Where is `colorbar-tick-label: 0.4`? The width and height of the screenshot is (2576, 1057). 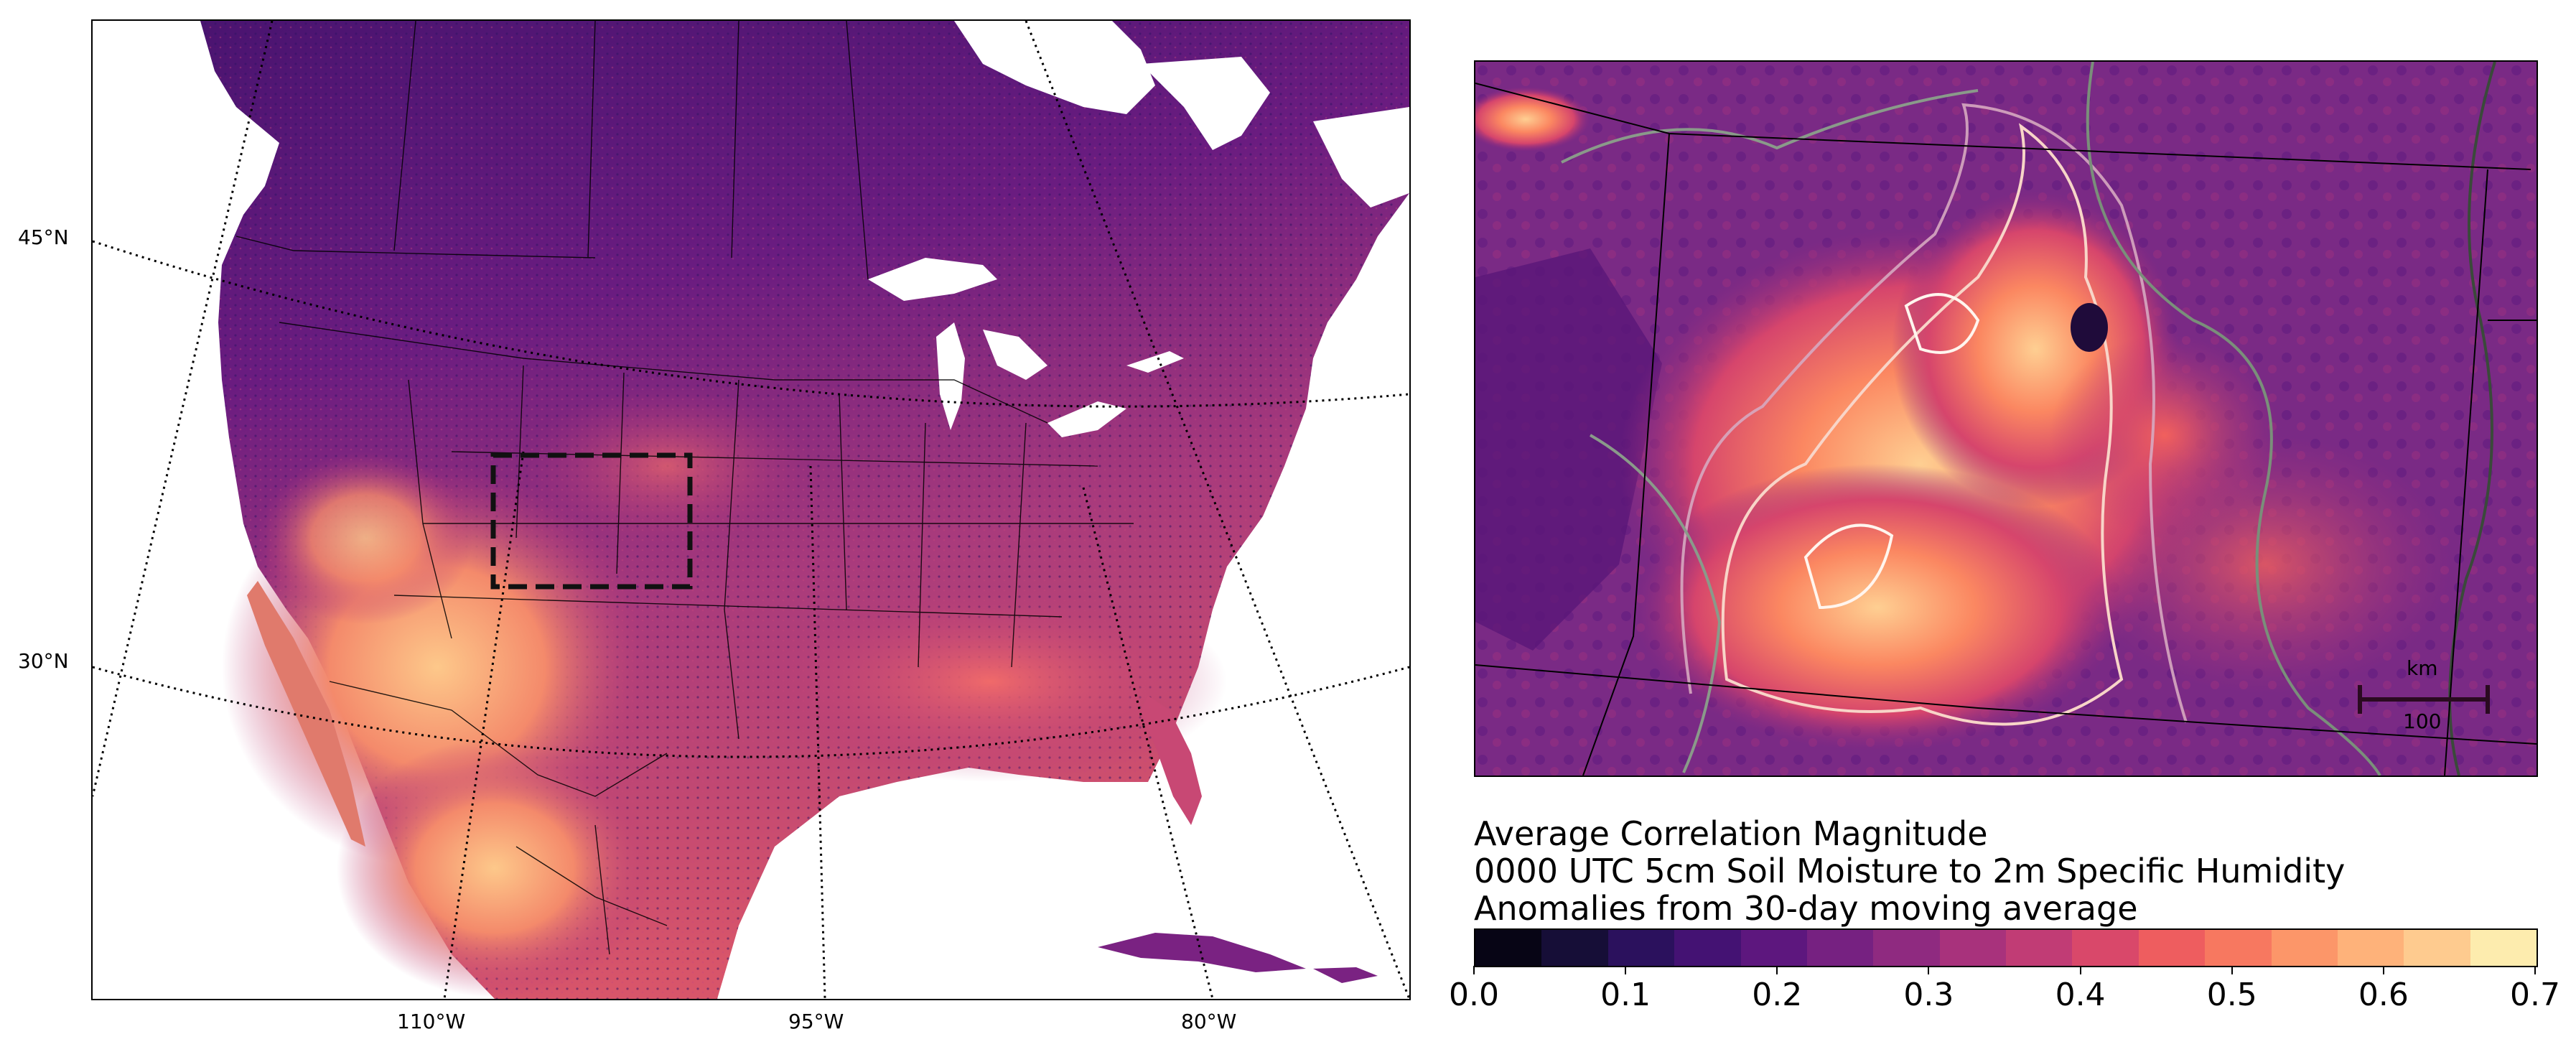 colorbar-tick-label: 0.4 is located at coordinates (2080, 995).